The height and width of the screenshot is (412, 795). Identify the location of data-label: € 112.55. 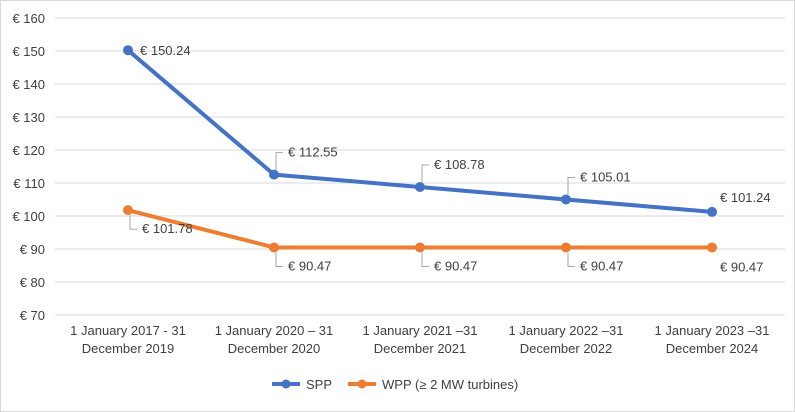
(313, 152).